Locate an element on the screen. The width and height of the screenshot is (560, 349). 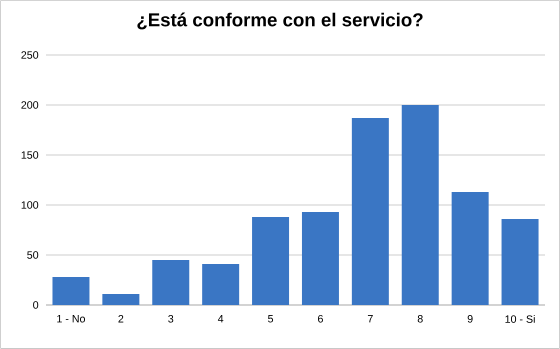
y-tick-label: 100 is located at coordinates (30, 205).